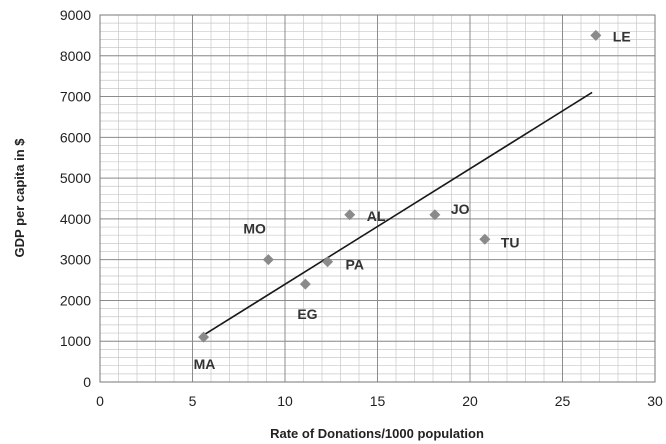 Image resolution: width=666 pixels, height=444 pixels. Describe the element at coordinates (205, 364) in the screenshot. I see `data-label-ma: MA` at that location.